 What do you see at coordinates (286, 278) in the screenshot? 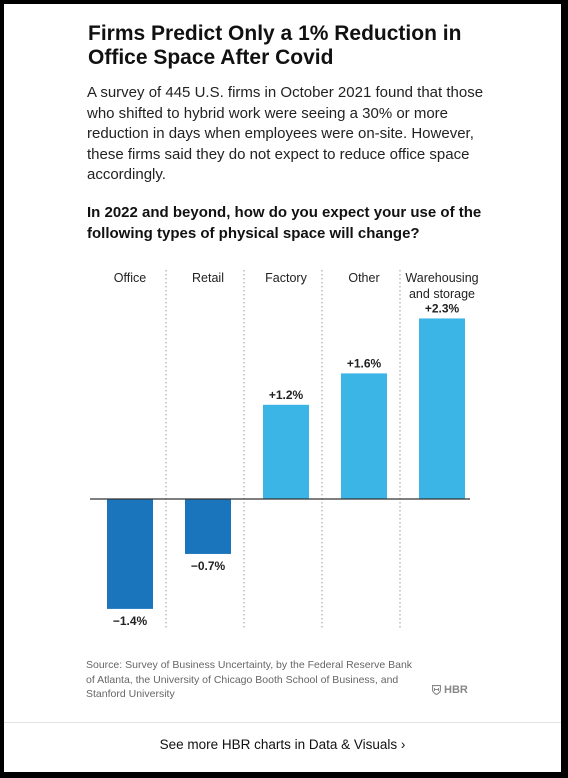
I see `category-label: Factory` at bounding box center [286, 278].